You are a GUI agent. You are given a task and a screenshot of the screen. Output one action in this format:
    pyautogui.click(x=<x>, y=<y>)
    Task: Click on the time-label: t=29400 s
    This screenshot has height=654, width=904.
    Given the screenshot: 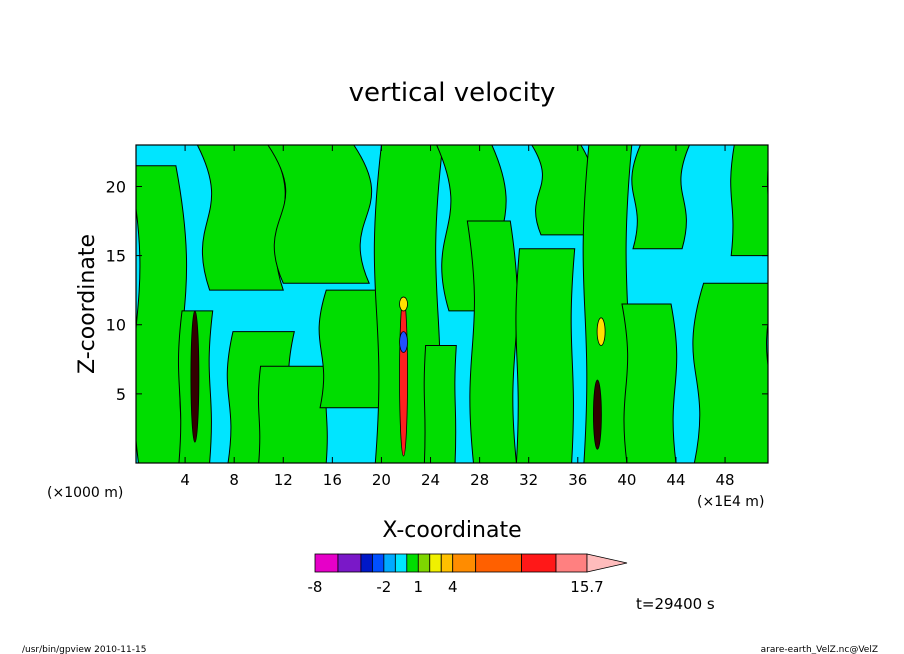 What is the action you would take?
    pyautogui.click(x=675, y=604)
    